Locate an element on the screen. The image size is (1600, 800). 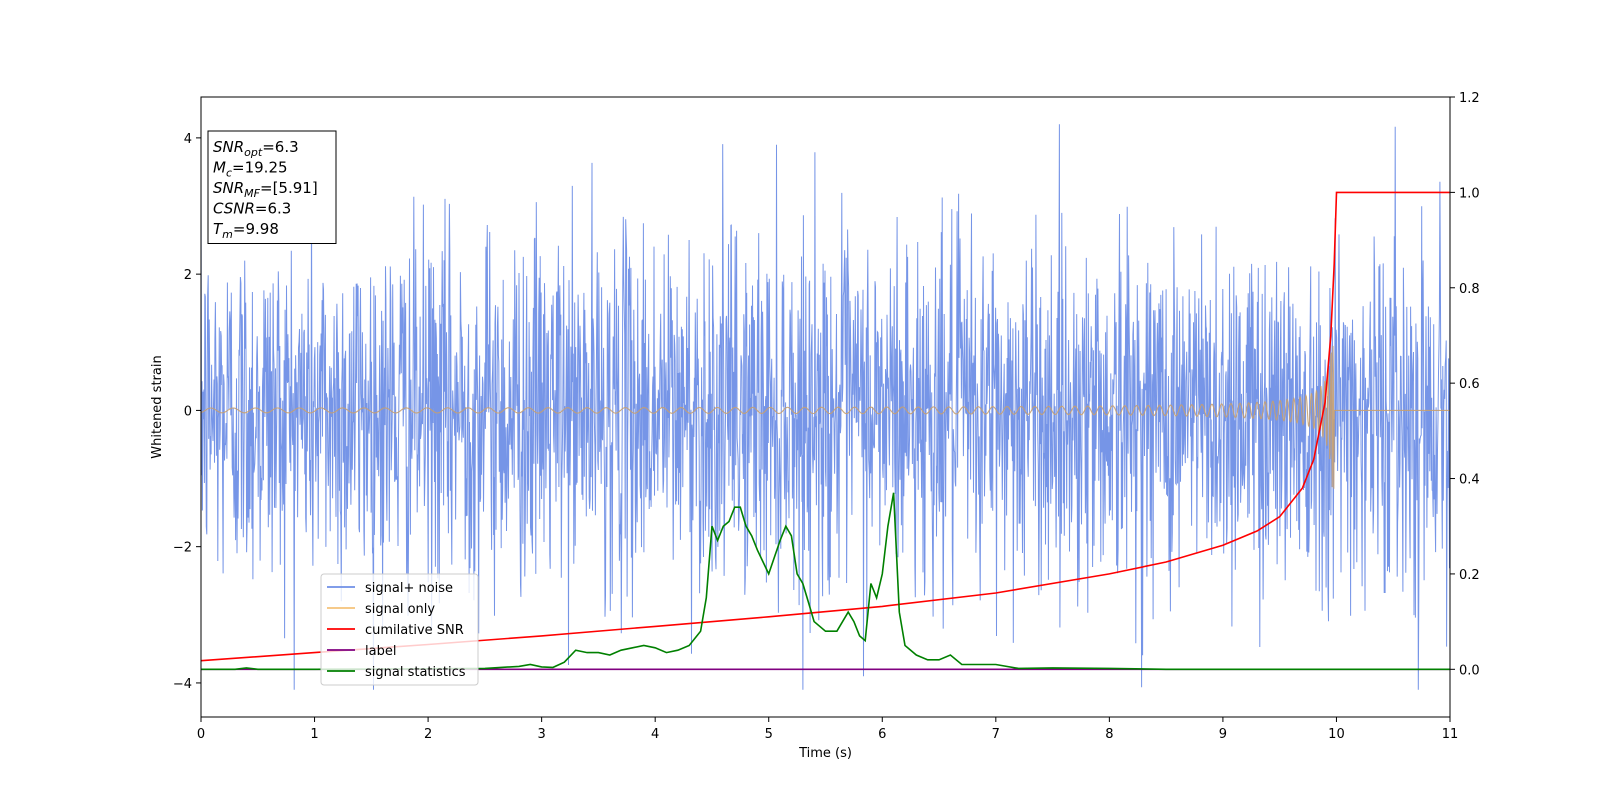
legend-label: cumilative SNR is located at coordinates (414, 630).